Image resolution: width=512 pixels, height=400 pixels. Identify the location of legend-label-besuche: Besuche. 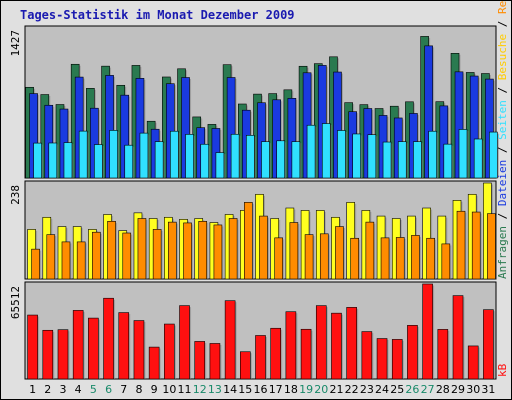
(502, 57).